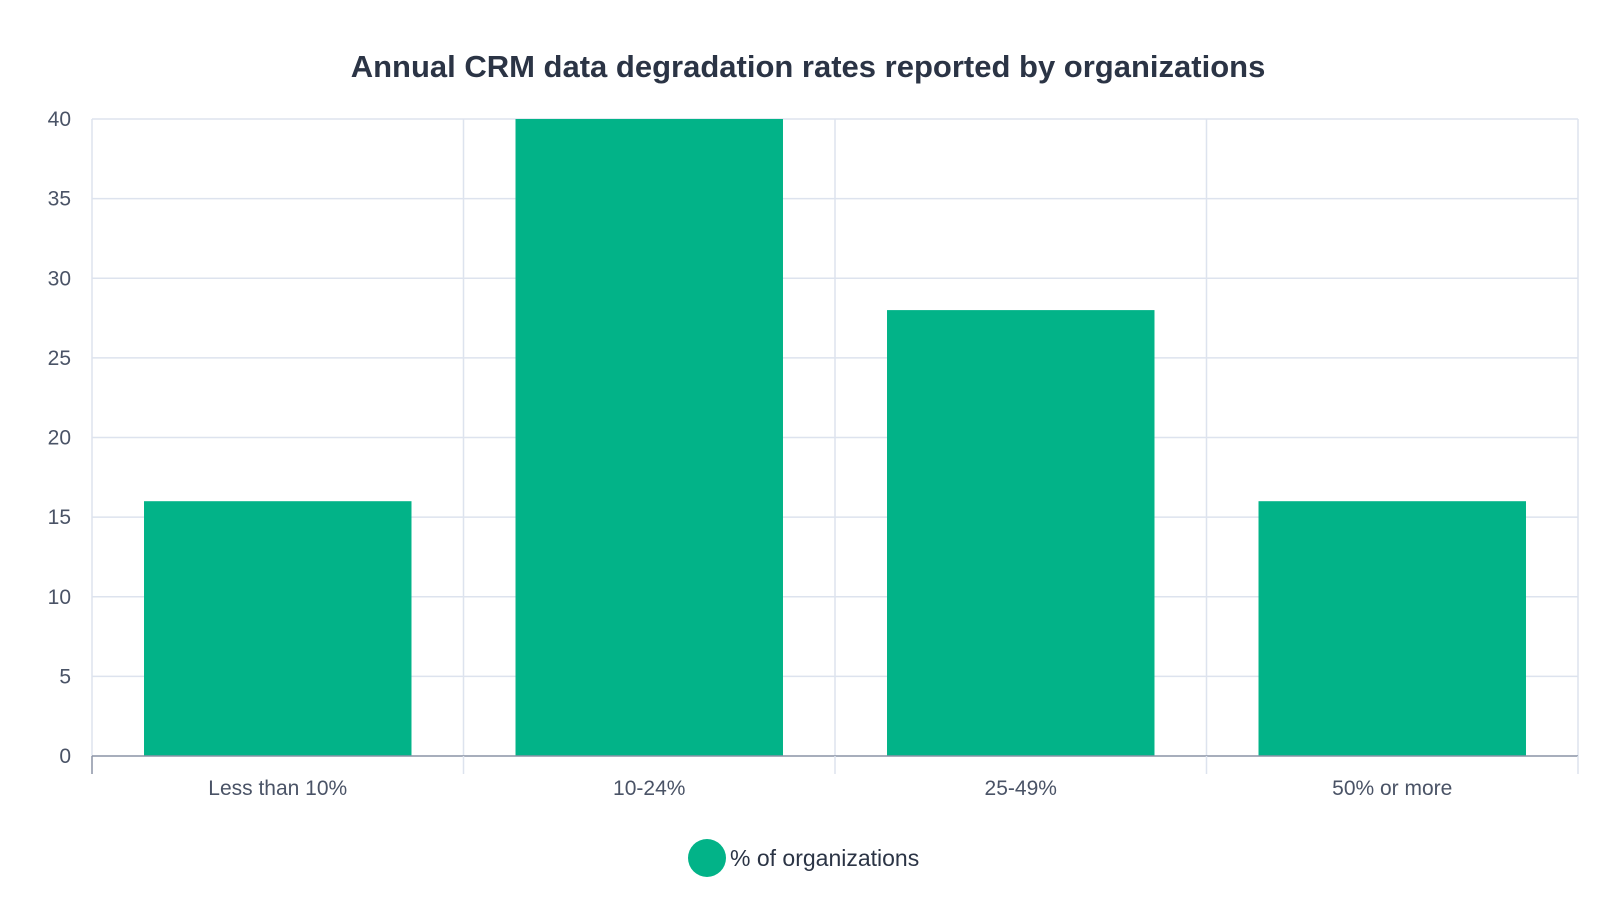 Image resolution: width=1600 pixels, height=900 pixels. I want to click on y-tick-label: 15, so click(59, 517).